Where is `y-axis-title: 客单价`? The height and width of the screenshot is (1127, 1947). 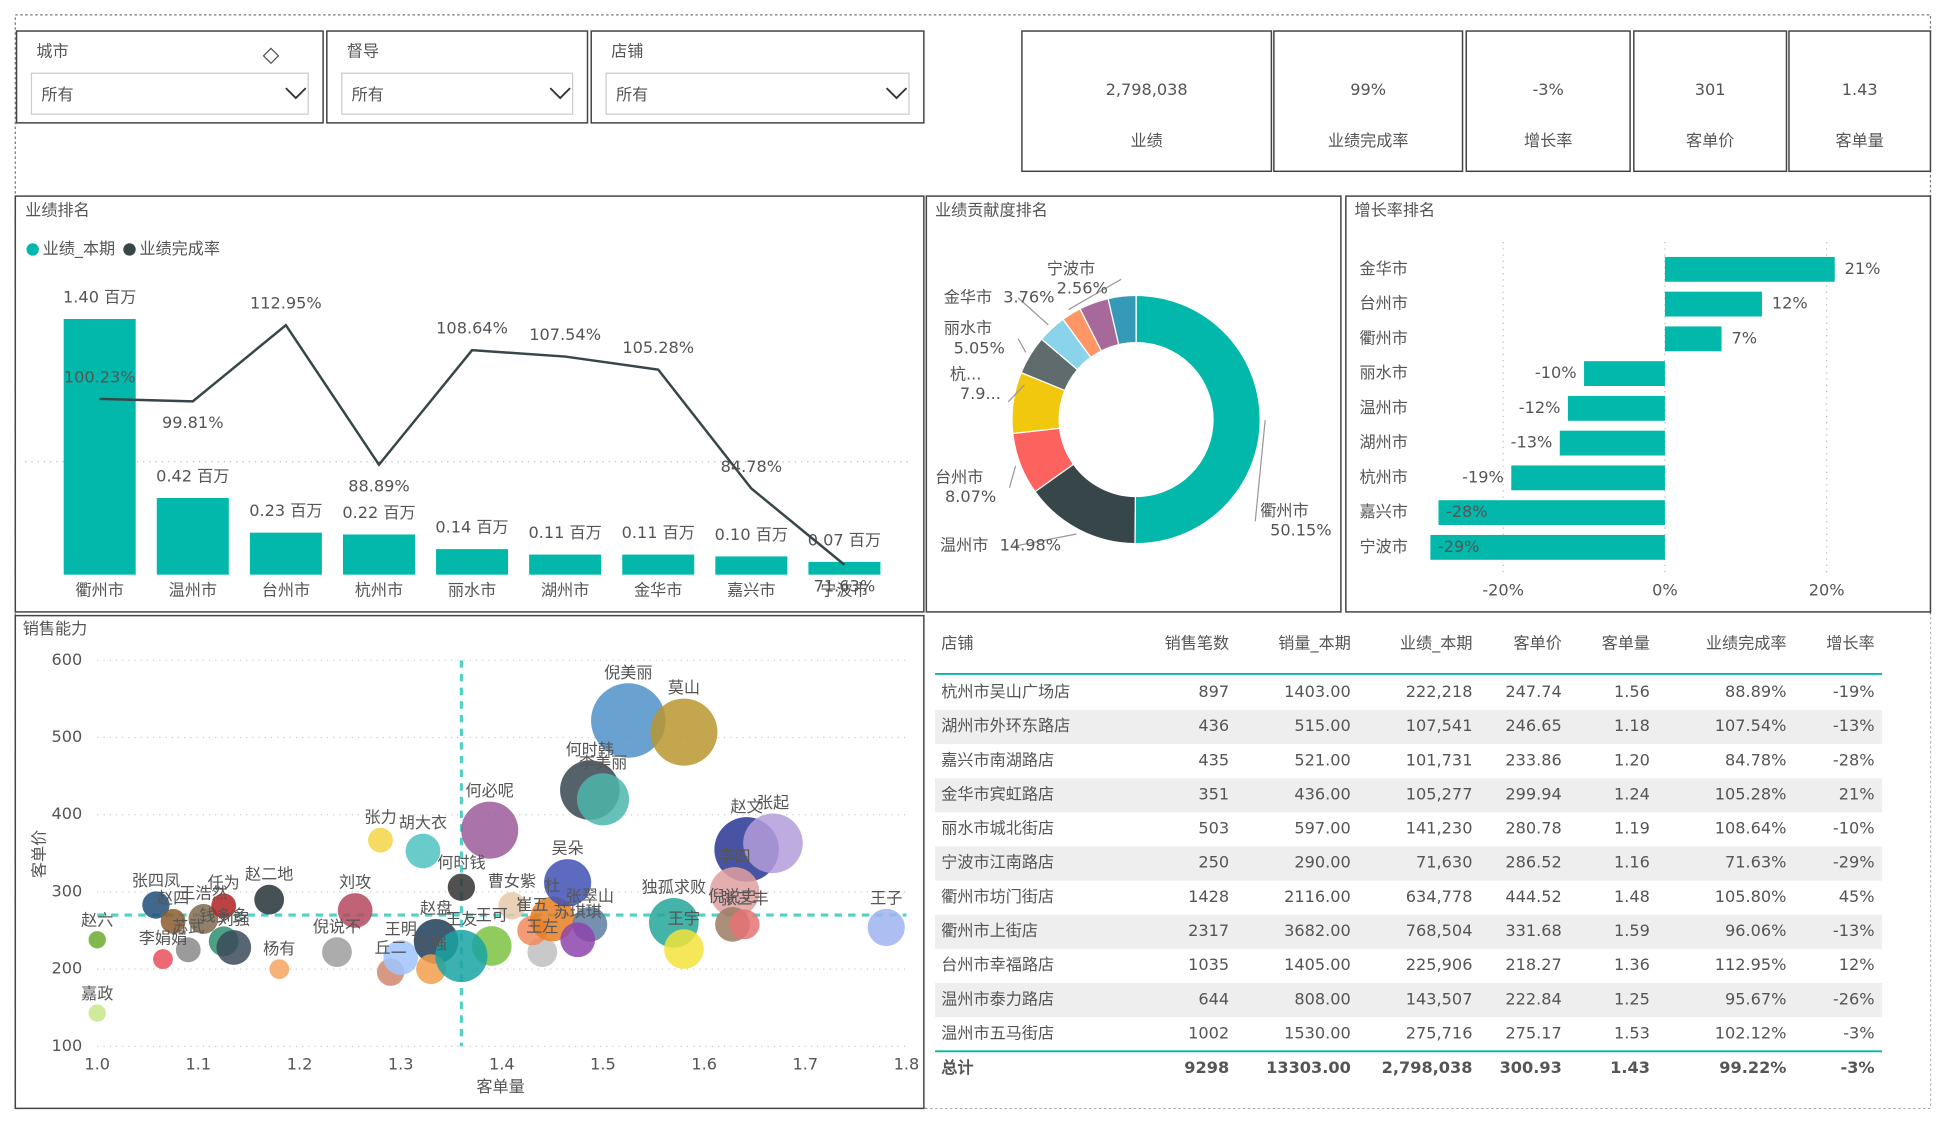
y-axis-title: 客单价 is located at coordinates (39, 854).